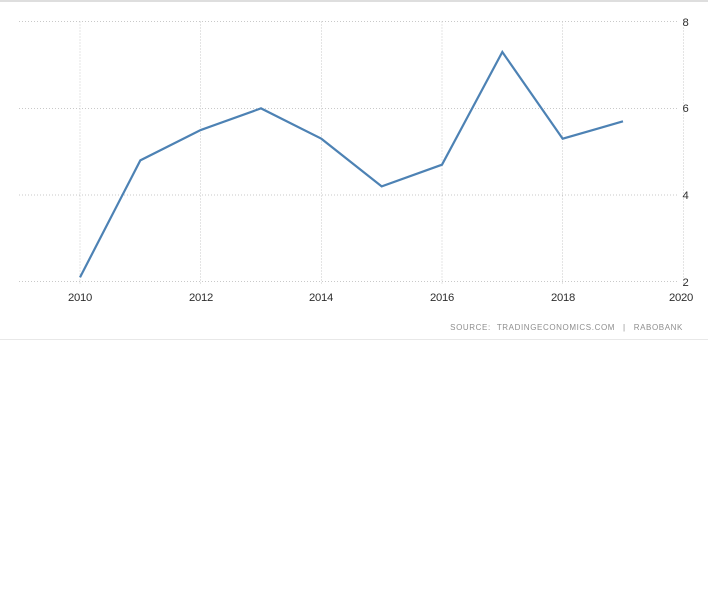 The height and width of the screenshot is (598, 708). What do you see at coordinates (80, 298) in the screenshot?
I see `x-tick-2010: 2010` at bounding box center [80, 298].